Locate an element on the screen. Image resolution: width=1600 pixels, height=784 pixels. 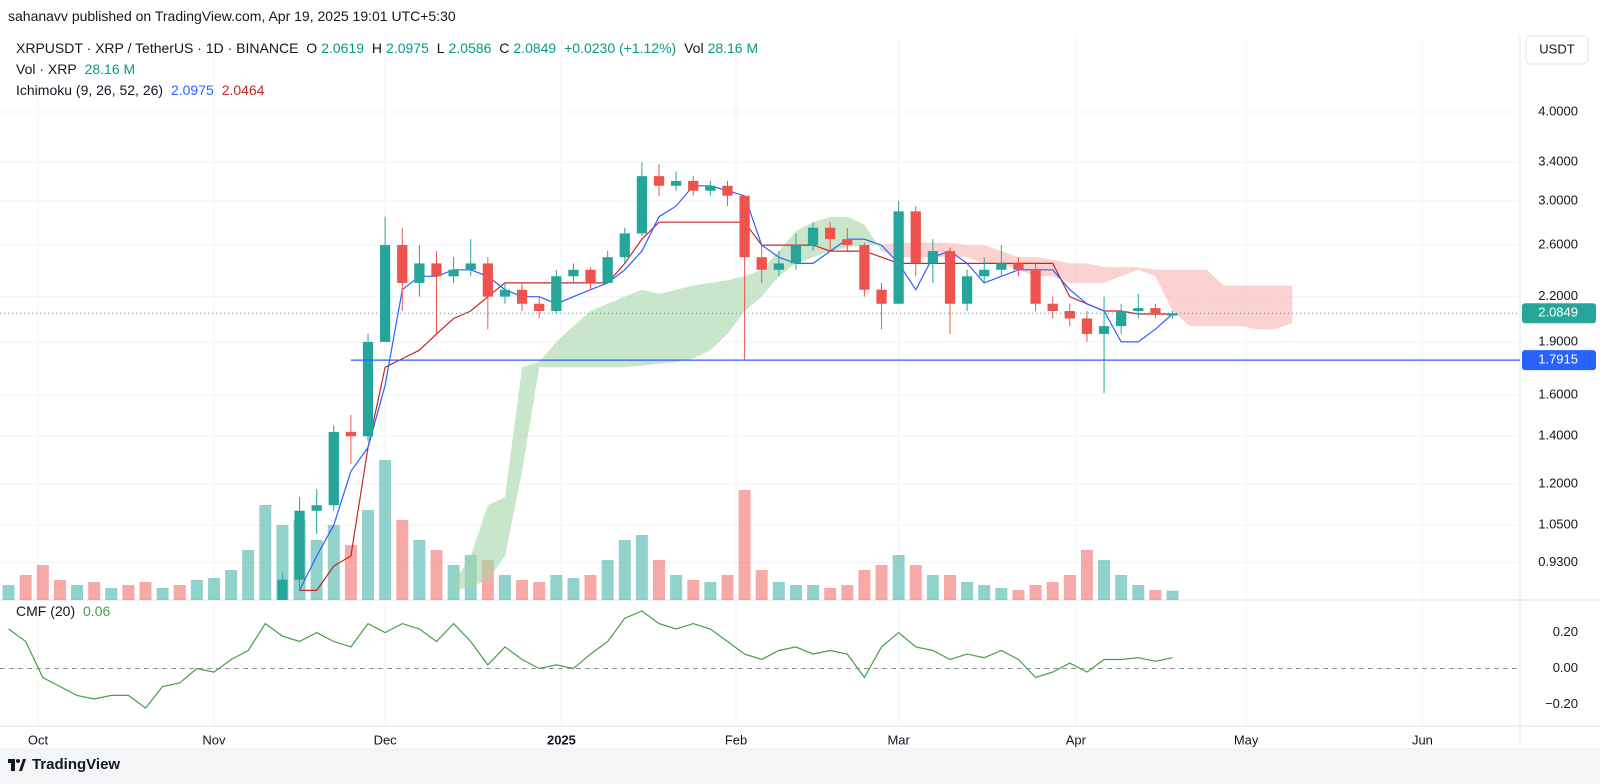
l-label: L is located at coordinates (440, 48).